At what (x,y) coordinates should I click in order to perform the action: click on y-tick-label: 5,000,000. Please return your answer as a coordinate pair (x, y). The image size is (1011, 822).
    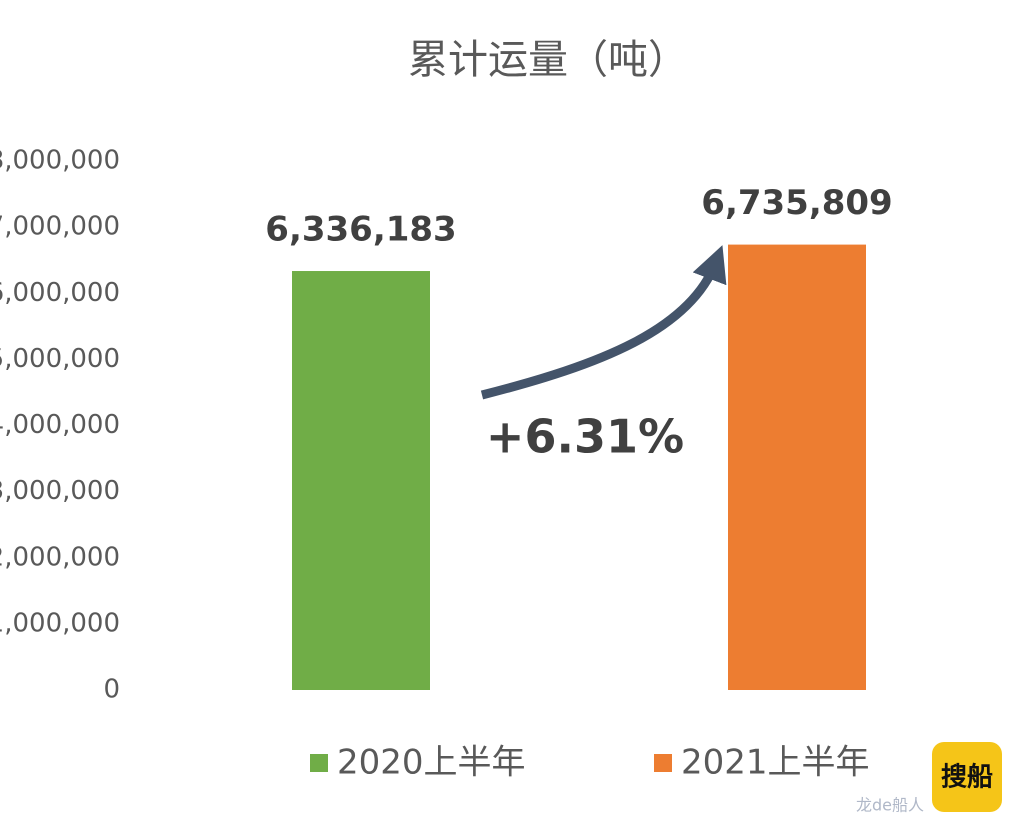
    Looking at the image, I should click on (60, 359).